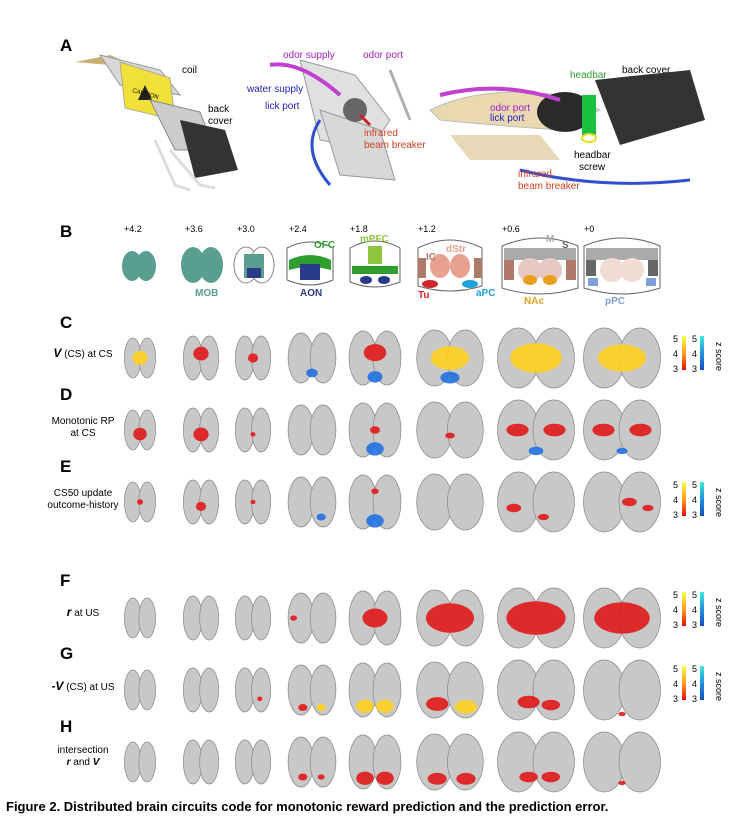 The image size is (740, 820). I want to click on label-headbar-screw: headbar, so click(592, 155).